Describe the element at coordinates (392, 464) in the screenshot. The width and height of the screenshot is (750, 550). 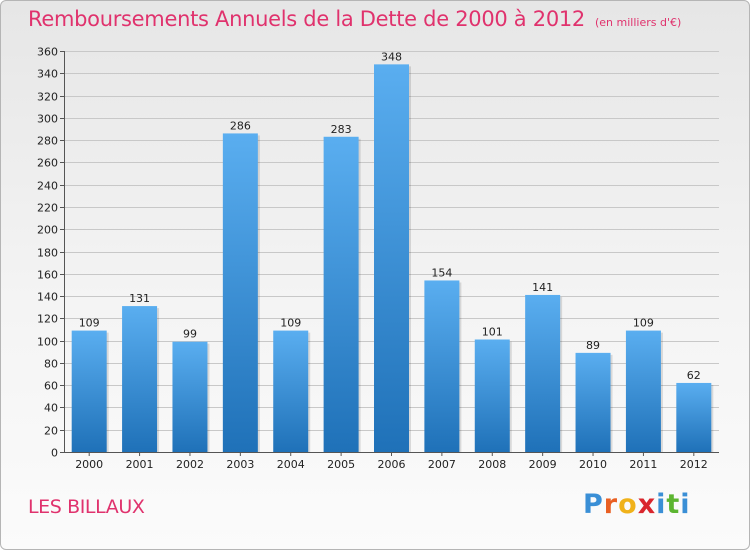
I see `x-tick-label-2006: 2006` at that location.